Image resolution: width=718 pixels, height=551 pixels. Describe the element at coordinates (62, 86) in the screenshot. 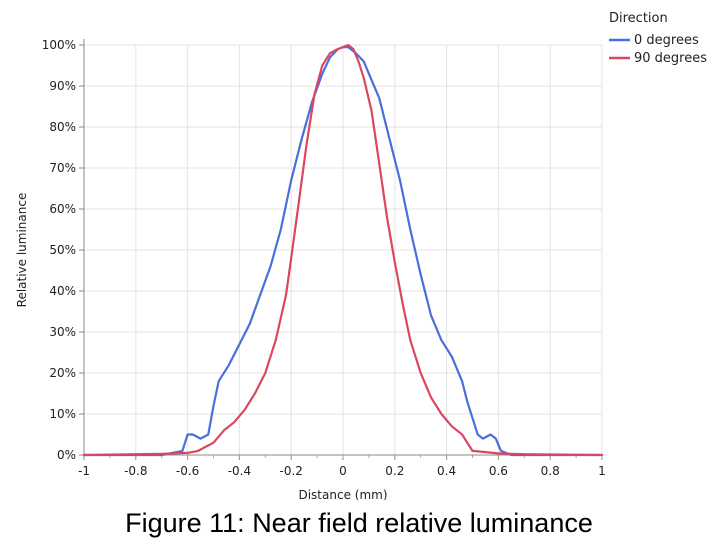

I see `y-tick-label: 90%` at that location.